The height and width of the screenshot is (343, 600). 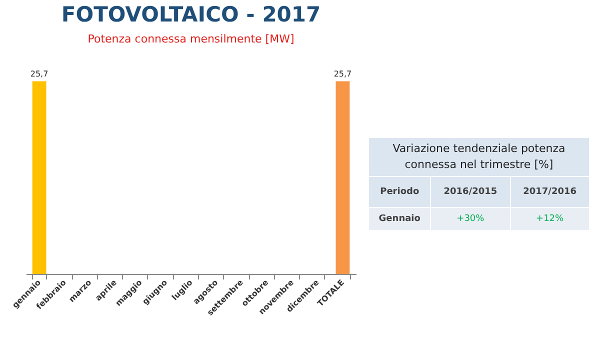 What do you see at coordinates (550, 192) in the screenshot?
I see `text: 2017/2016` at bounding box center [550, 192].